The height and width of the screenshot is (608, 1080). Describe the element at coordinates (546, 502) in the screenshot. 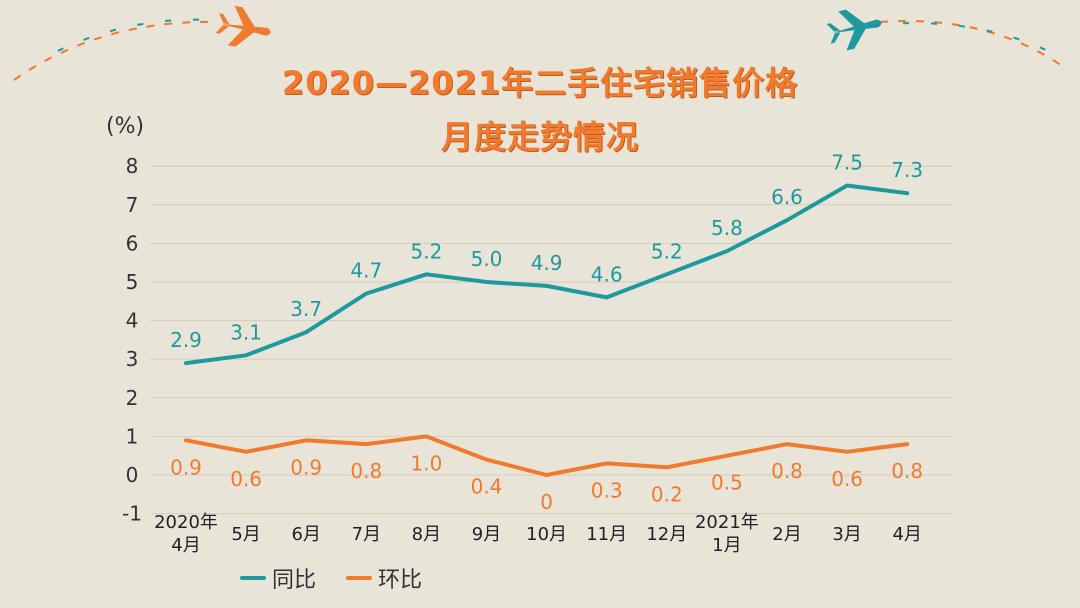

I see `data-label-mom: 0` at that location.